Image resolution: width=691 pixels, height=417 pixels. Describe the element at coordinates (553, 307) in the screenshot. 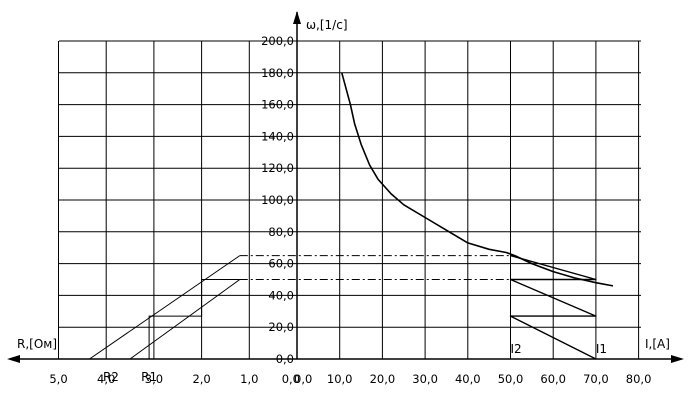

I see `switching-path` at that location.